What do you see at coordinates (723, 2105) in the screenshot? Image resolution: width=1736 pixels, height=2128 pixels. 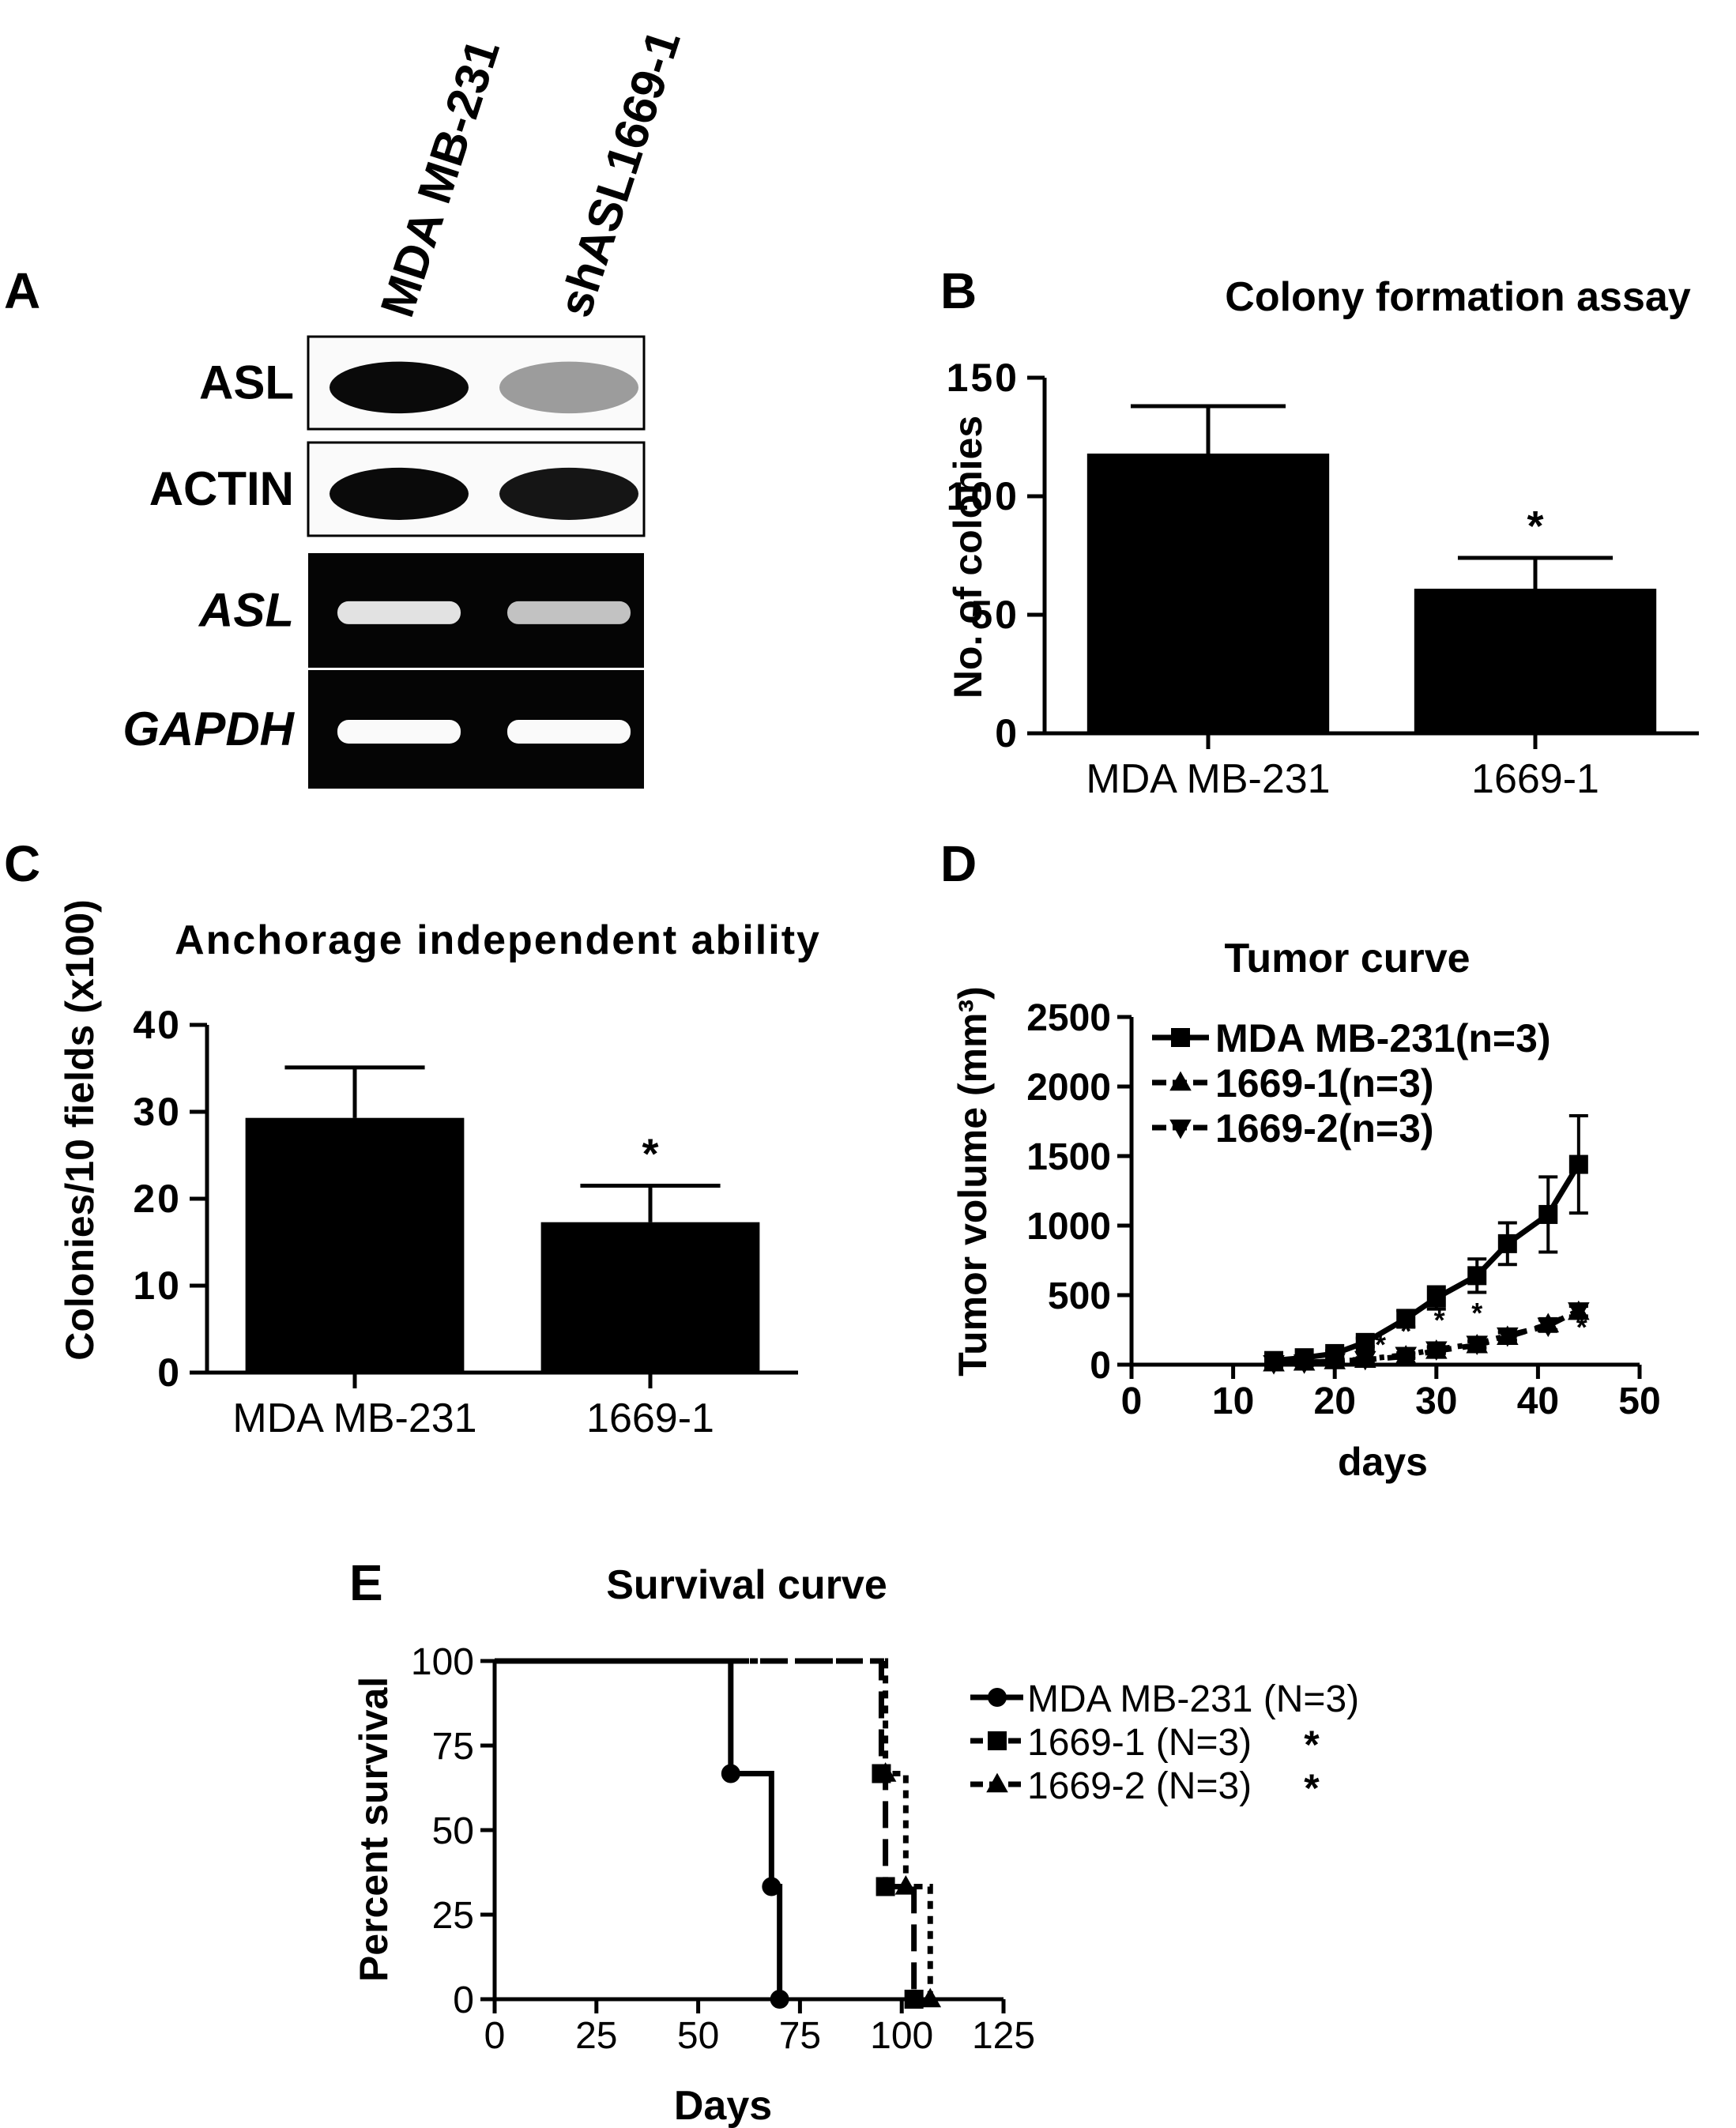 I see `chart-e-xlabel: Days` at bounding box center [723, 2105].